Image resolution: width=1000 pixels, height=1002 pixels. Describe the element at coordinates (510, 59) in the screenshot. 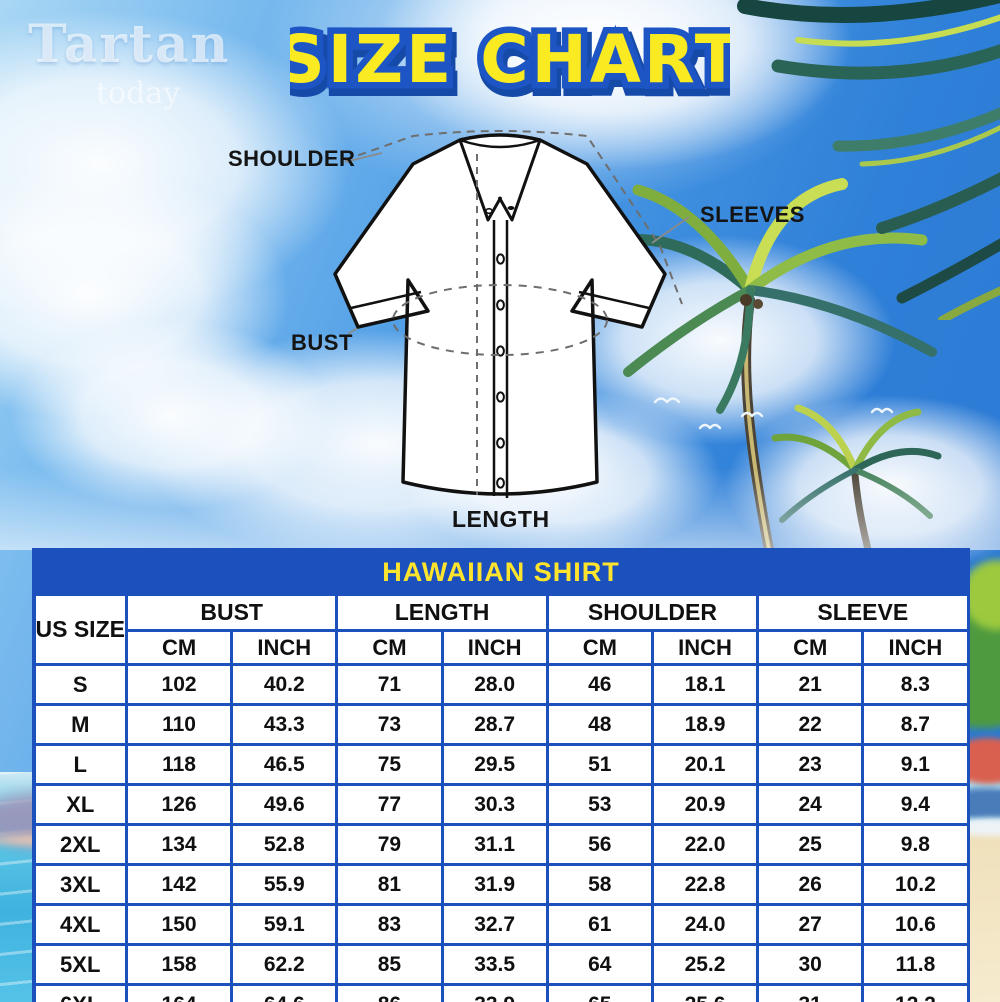

I see `page-title-text: SIZE CHART` at that location.